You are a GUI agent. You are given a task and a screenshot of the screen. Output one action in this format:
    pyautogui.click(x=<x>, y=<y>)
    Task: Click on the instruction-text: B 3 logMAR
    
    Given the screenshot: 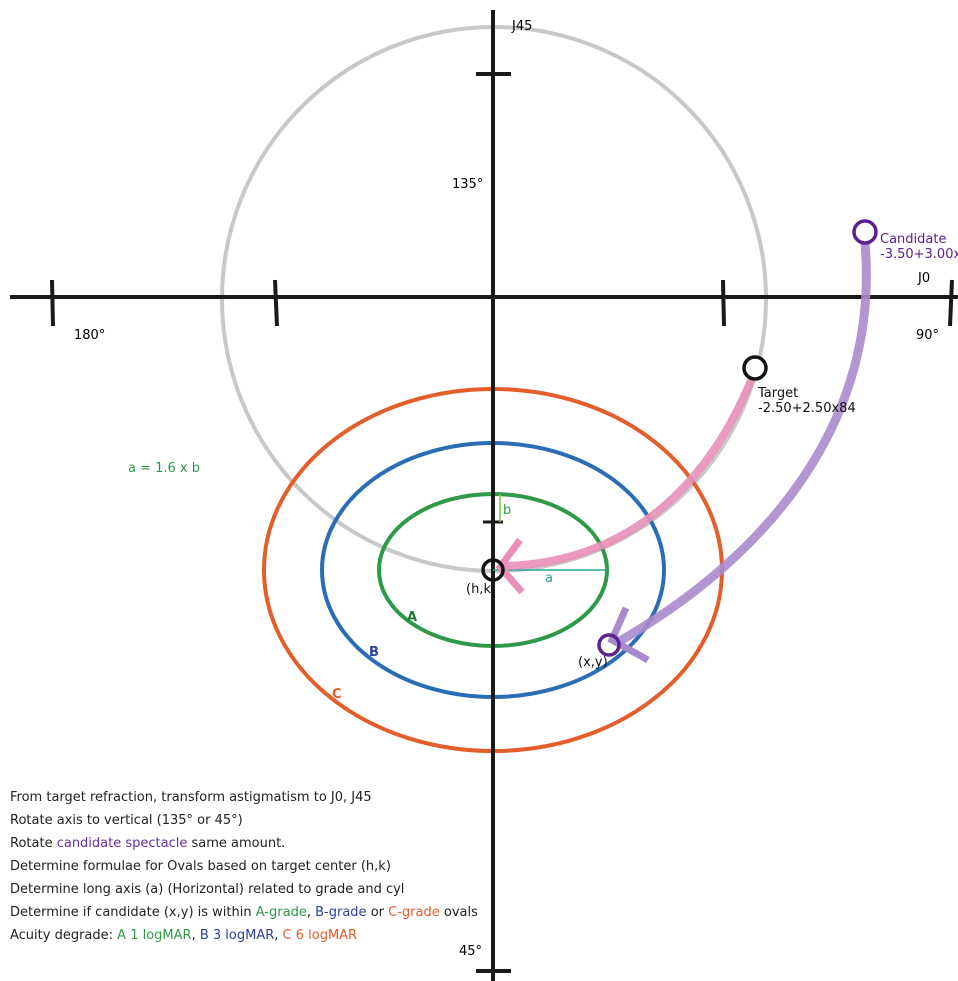 What is the action you would take?
    pyautogui.click(x=237, y=935)
    